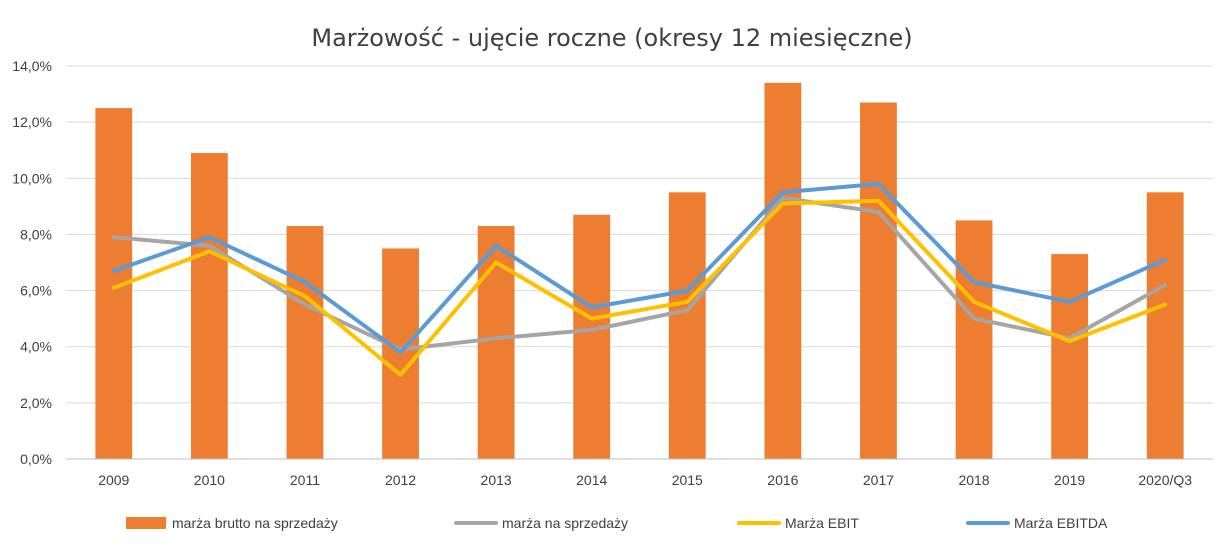 The image size is (1223, 549). I want to click on y-tick-label: 2,0%, so click(36, 403).